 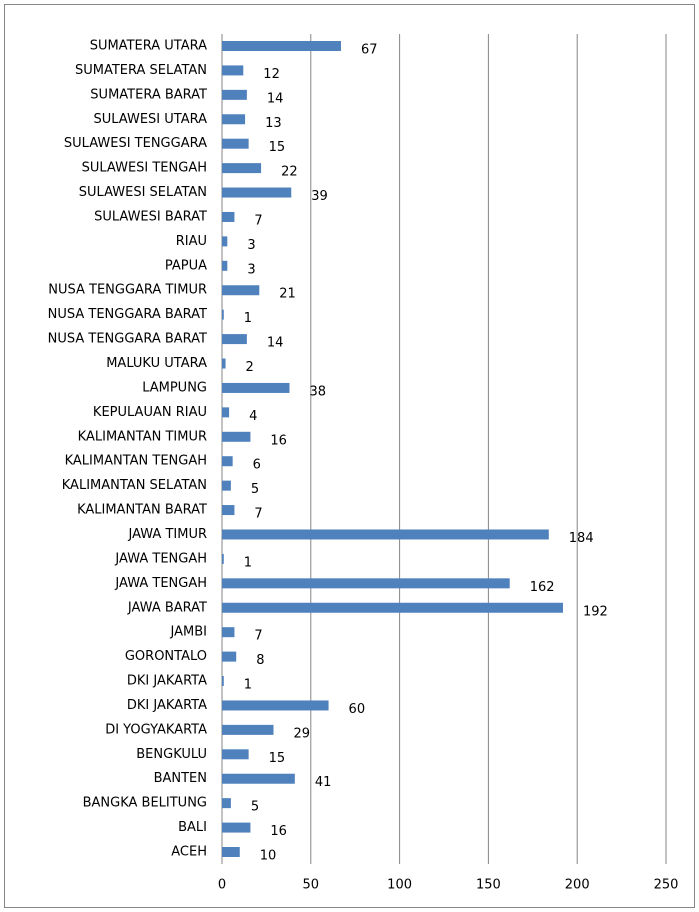 I want to click on data-label: 41, so click(x=323, y=782).